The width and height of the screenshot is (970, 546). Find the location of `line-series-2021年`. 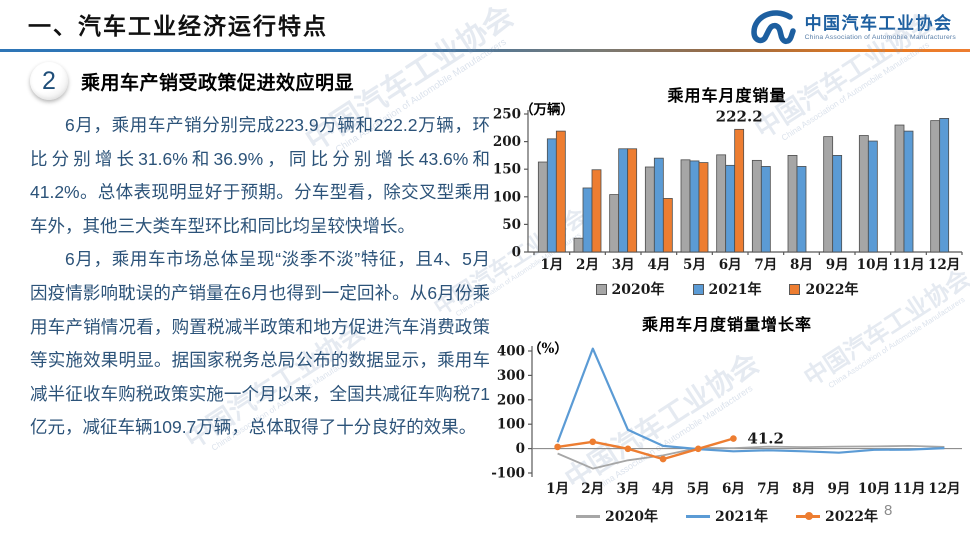

line-series-2021年 is located at coordinates (750, 400).